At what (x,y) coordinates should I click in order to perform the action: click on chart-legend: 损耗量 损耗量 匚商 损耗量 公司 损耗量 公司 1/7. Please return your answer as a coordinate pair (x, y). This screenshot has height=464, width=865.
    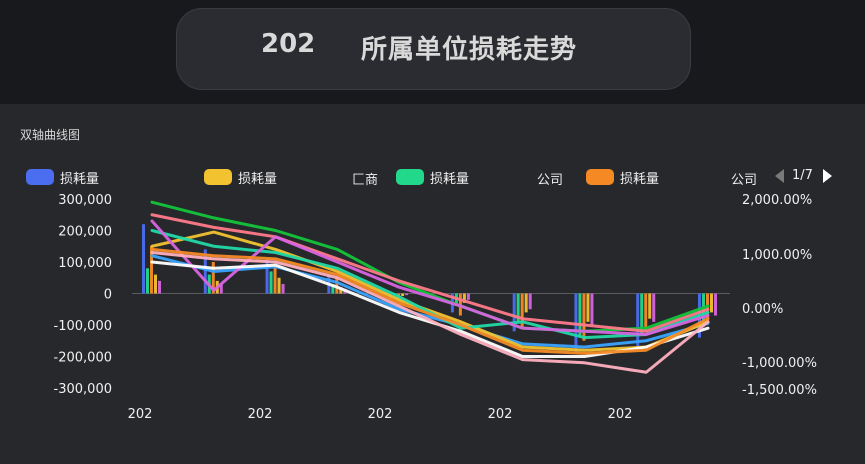
    Looking at the image, I should click on (432, 178).